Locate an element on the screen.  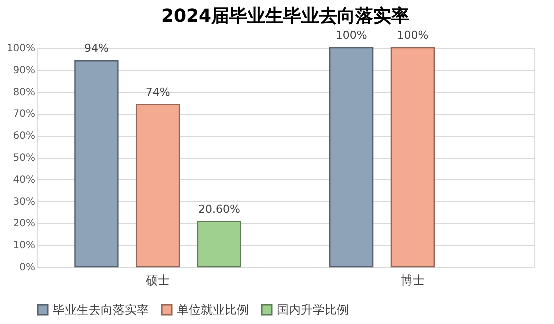
x-tick-label: 硕士 is located at coordinates (157, 281).